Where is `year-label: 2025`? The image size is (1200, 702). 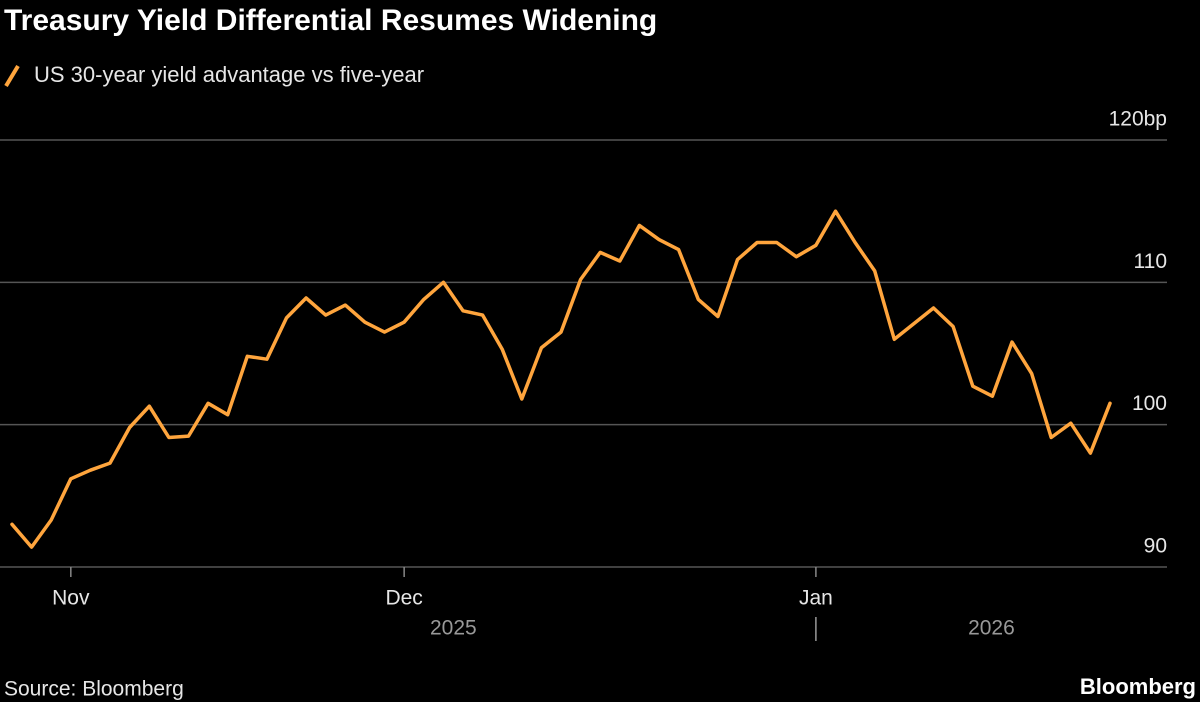 year-label: 2025 is located at coordinates (453, 628).